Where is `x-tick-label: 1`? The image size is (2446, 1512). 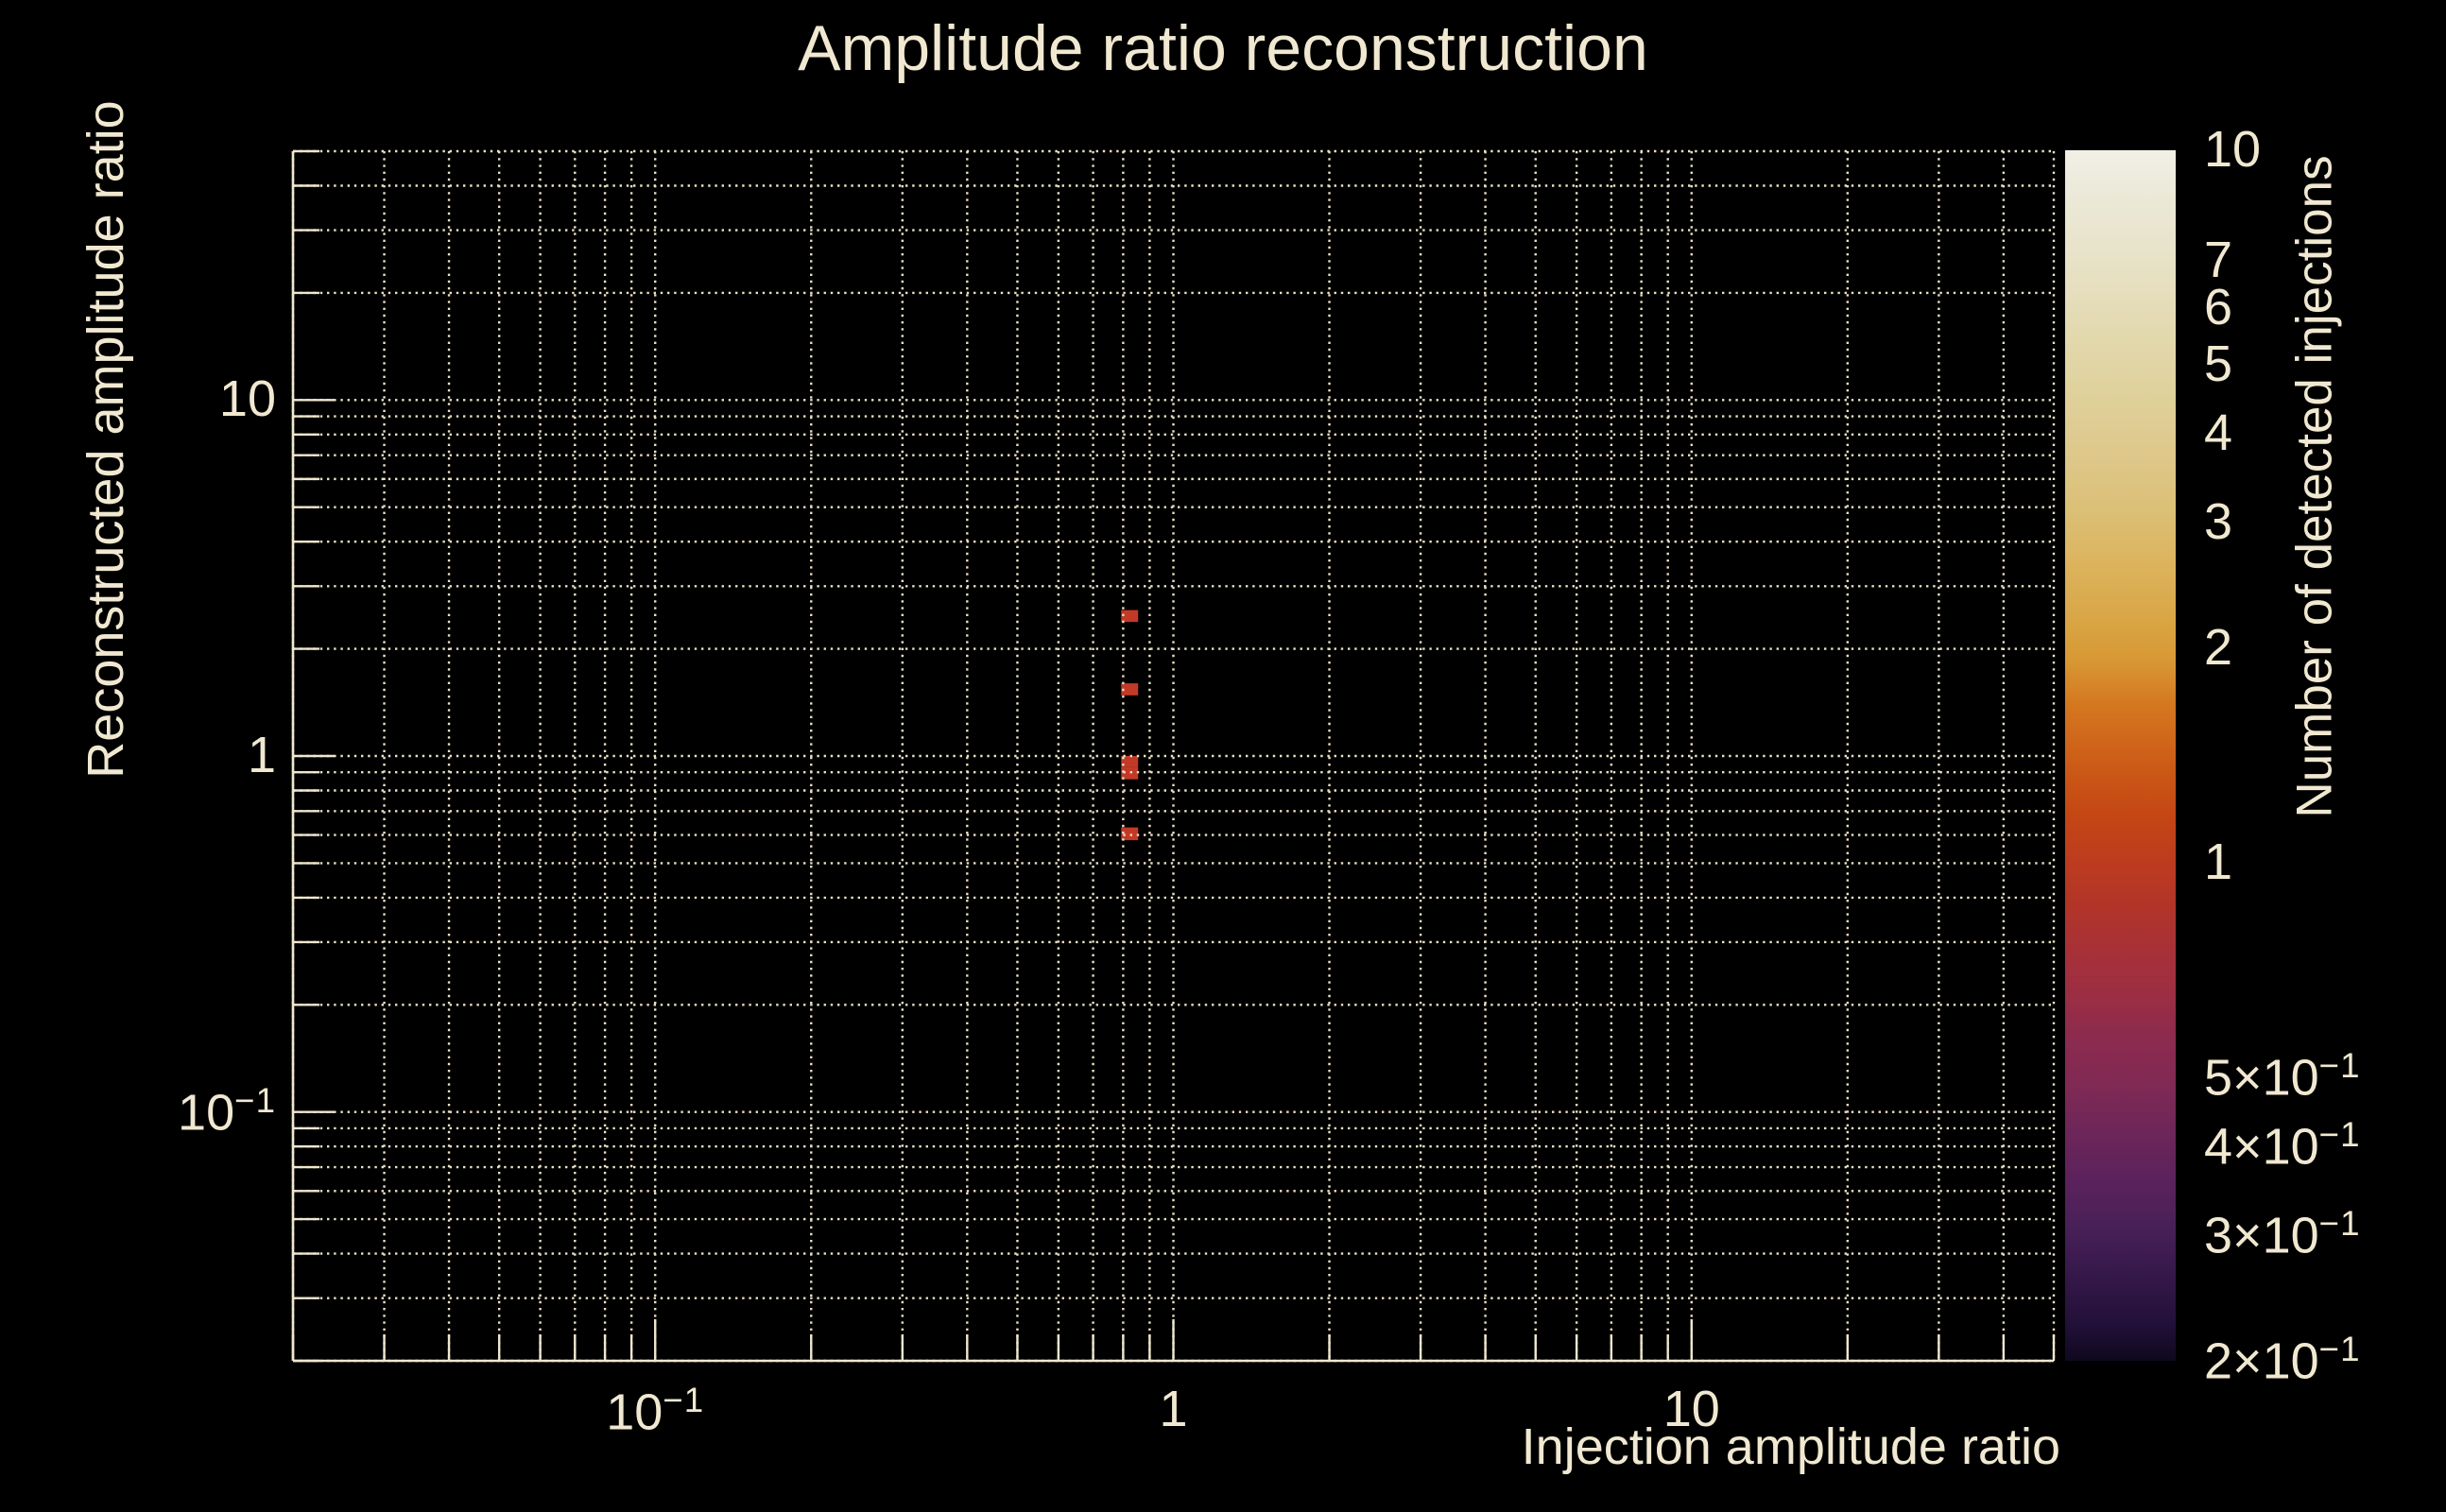
x-tick-label: 1 is located at coordinates (1173, 1409).